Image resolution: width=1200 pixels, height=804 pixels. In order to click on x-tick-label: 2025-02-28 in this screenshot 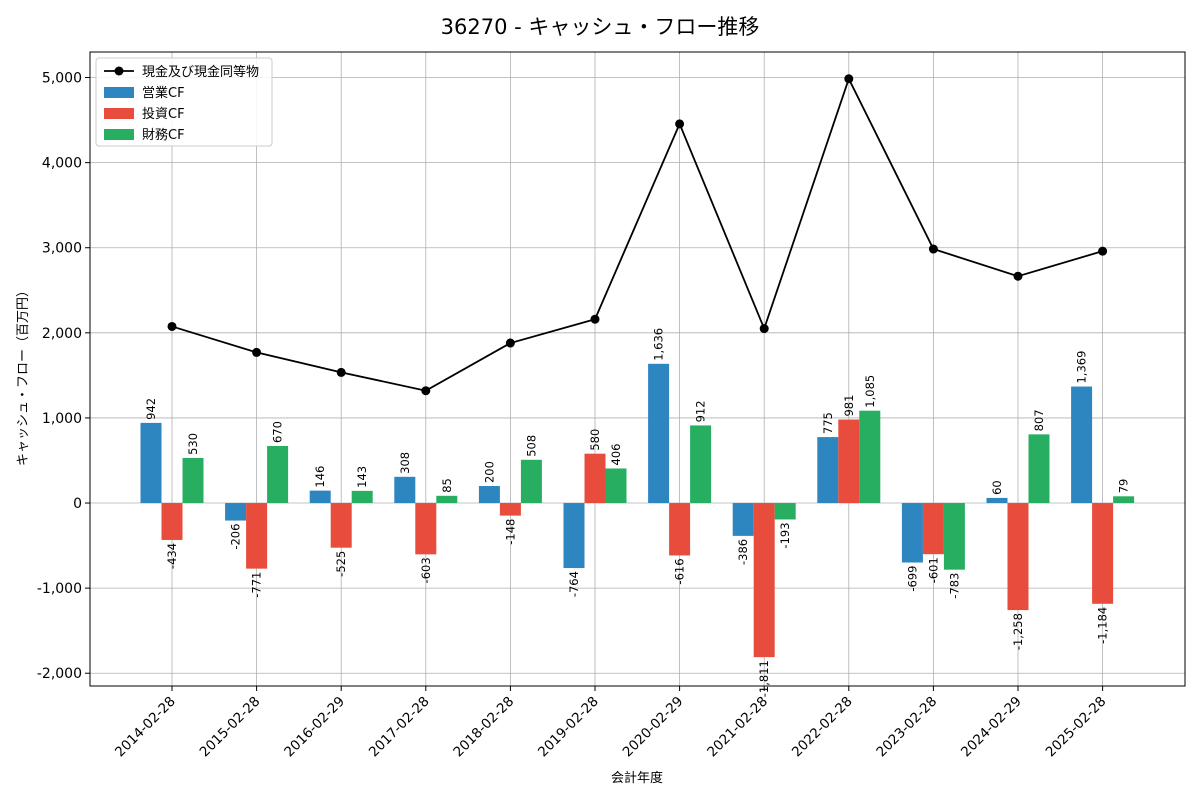, I will do `click(1076, 727)`.